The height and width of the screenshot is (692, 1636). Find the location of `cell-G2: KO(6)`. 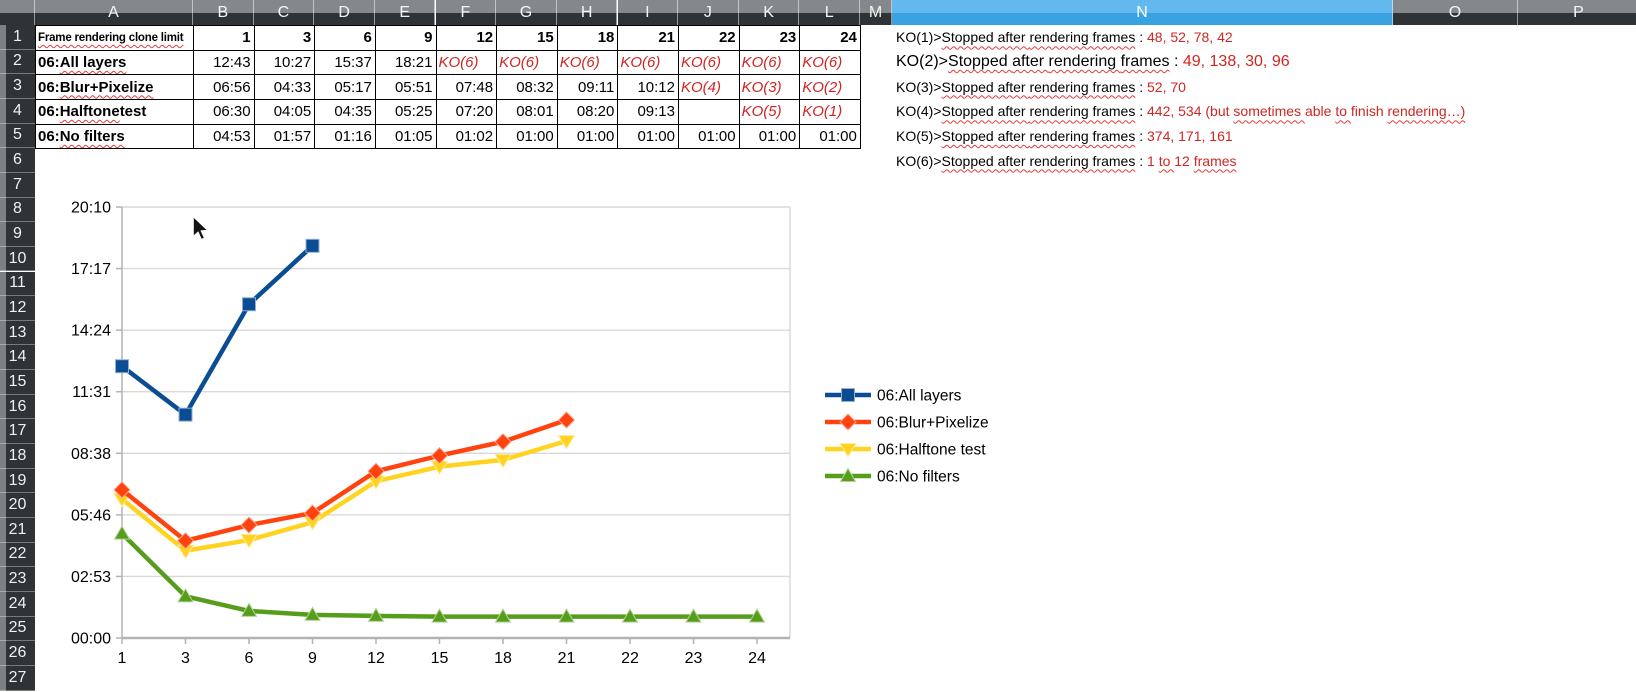

cell-G2: KO(6) is located at coordinates (527, 63).